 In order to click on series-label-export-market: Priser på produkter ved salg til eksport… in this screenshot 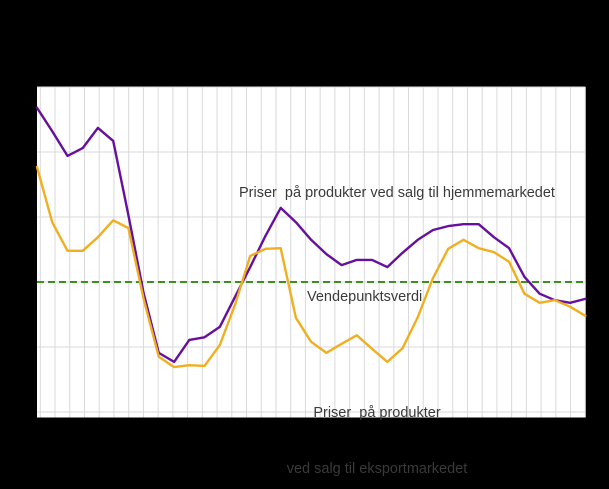, I will do `click(377, 428)`.